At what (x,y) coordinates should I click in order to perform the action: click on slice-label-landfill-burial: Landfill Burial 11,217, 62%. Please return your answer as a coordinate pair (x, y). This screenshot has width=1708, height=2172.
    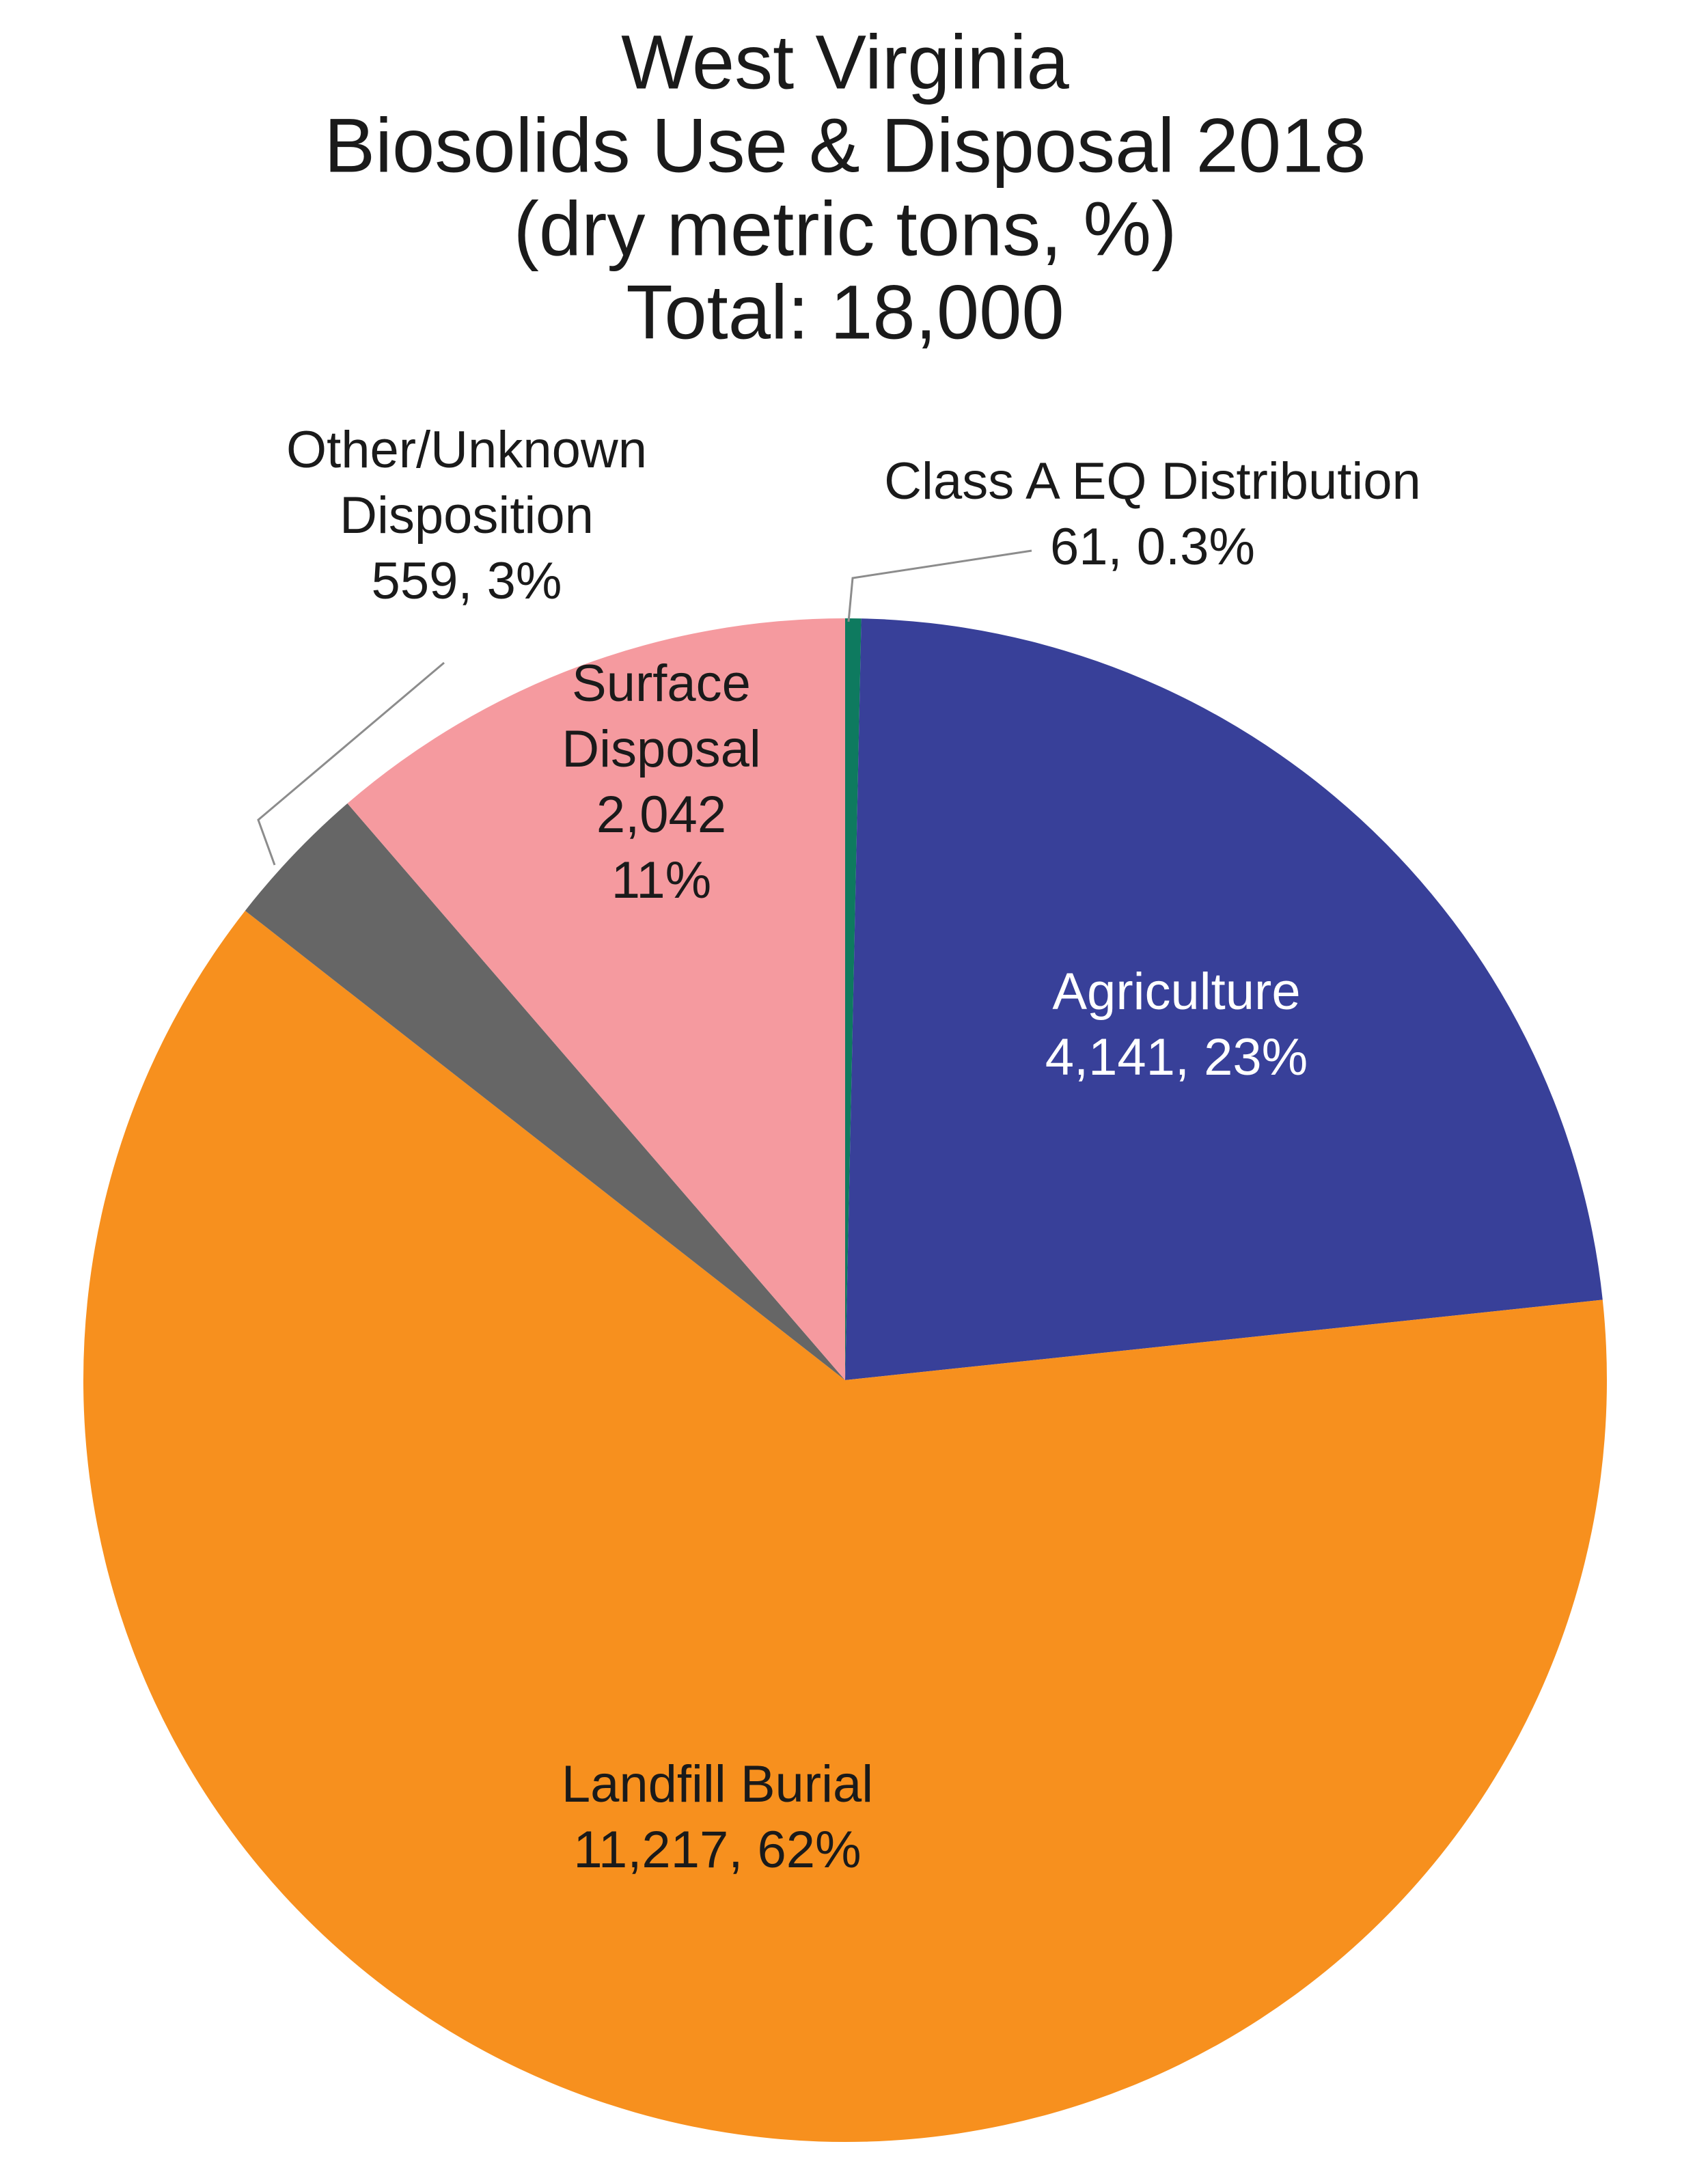
    Looking at the image, I should click on (718, 1817).